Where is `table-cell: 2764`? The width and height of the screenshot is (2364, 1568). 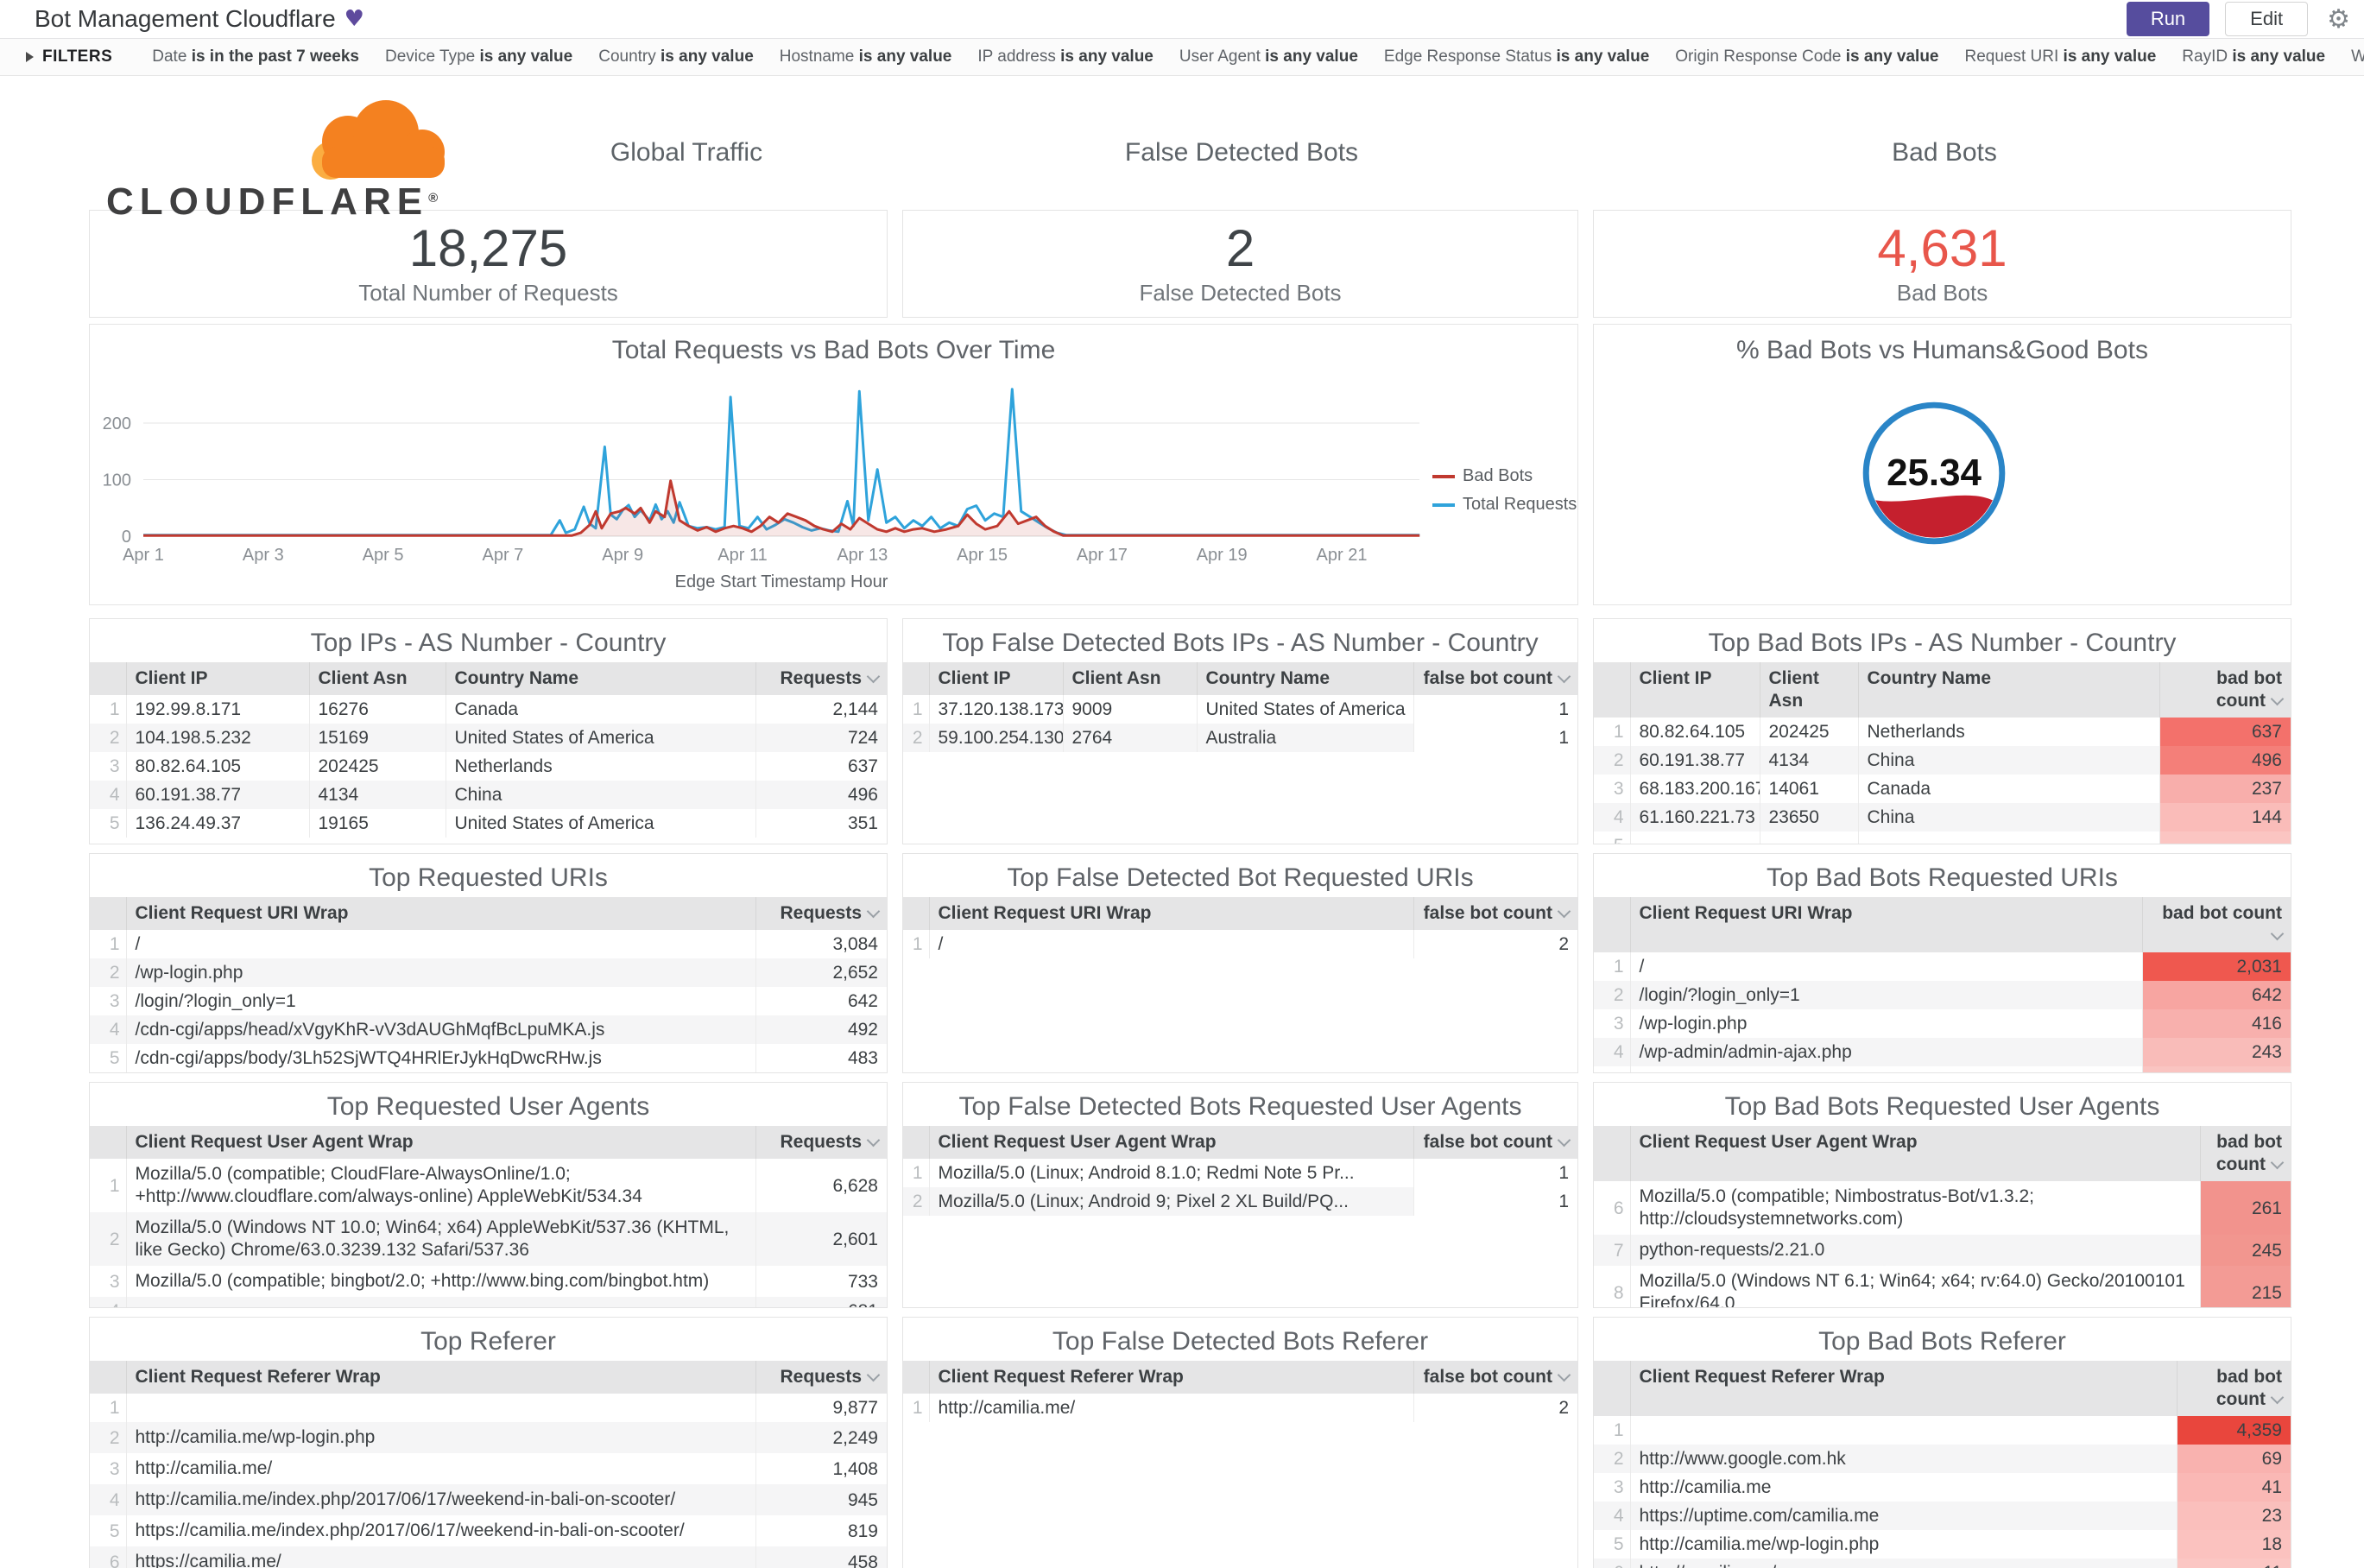
table-cell: 2764 is located at coordinates (1129, 738).